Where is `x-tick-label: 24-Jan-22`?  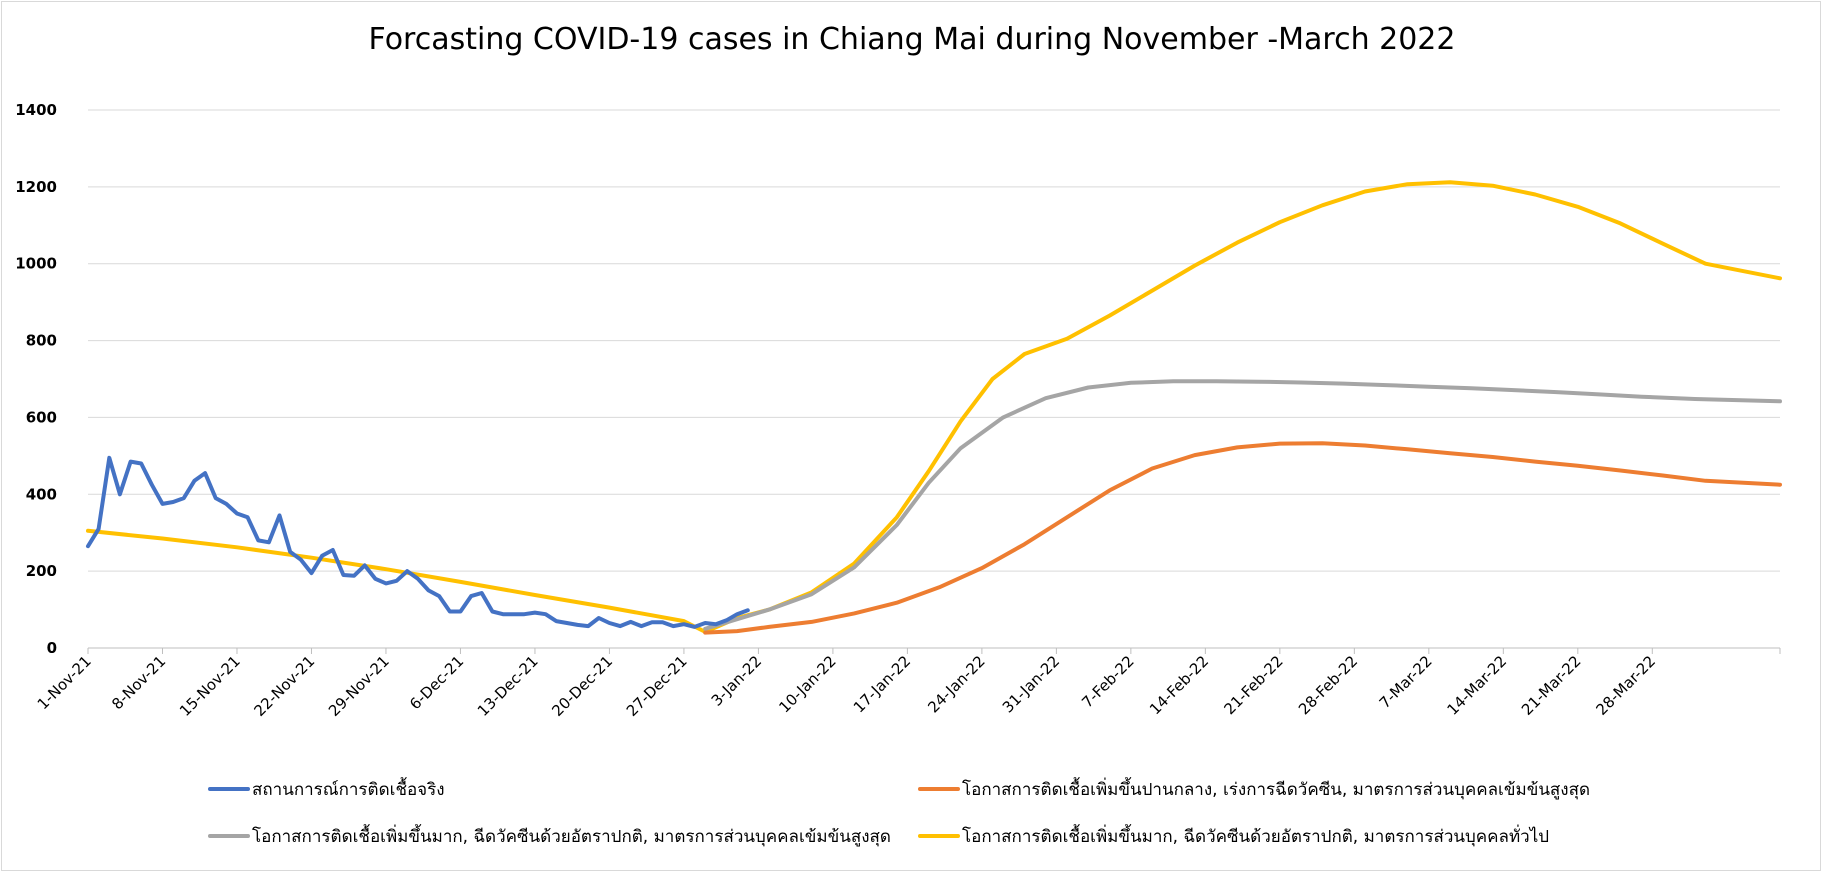 x-tick-label: 24-Jan-22 is located at coordinates (956, 684).